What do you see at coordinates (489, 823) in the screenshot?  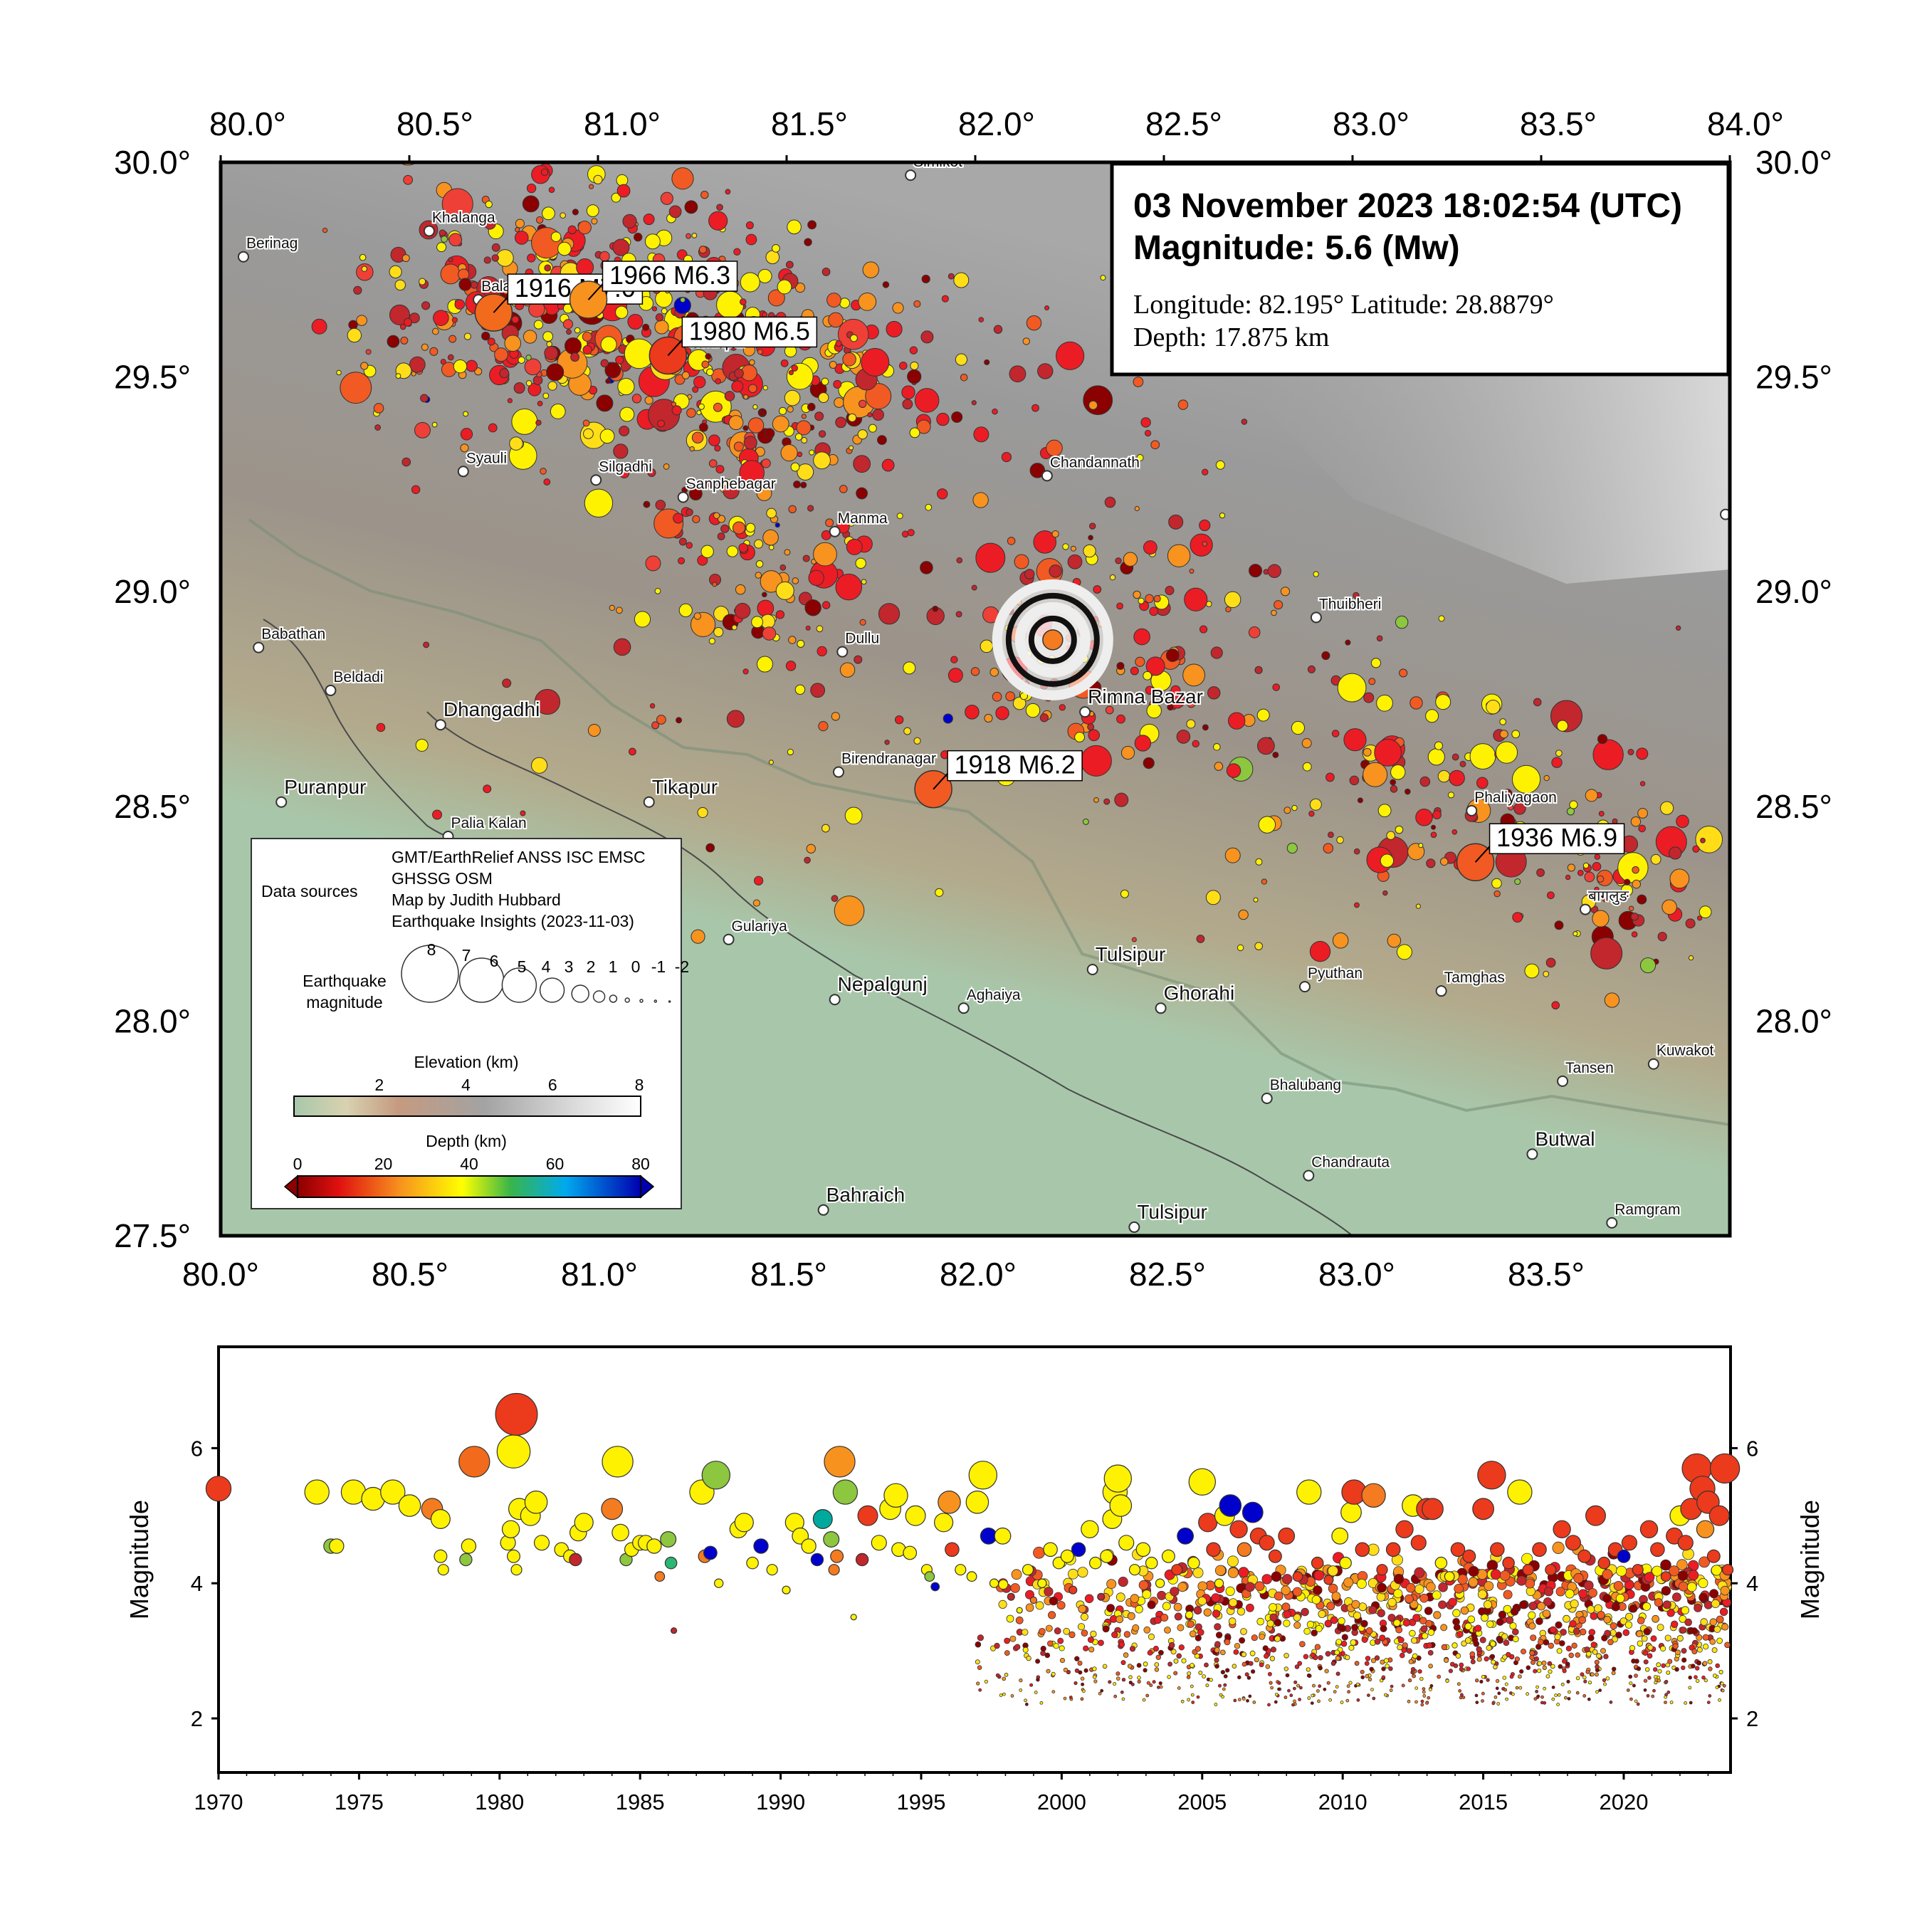 I see `place-label: Palia Kalan` at bounding box center [489, 823].